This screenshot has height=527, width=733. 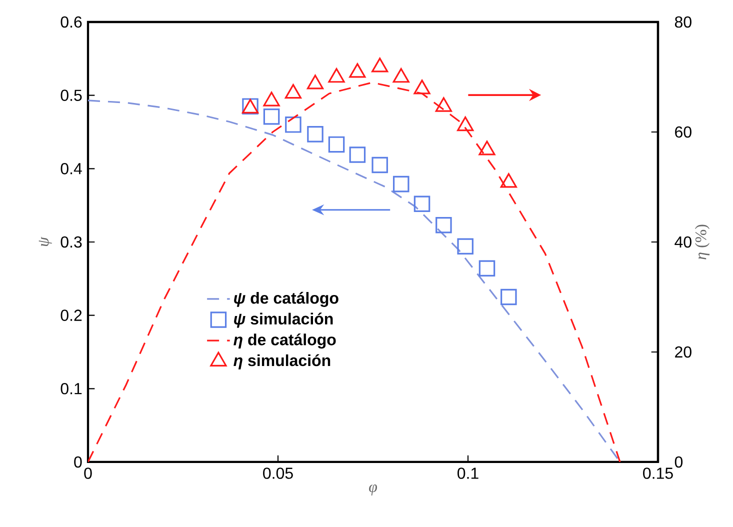 What do you see at coordinates (71, 315) in the screenshot?
I see `y-tick-label: 0.2` at bounding box center [71, 315].